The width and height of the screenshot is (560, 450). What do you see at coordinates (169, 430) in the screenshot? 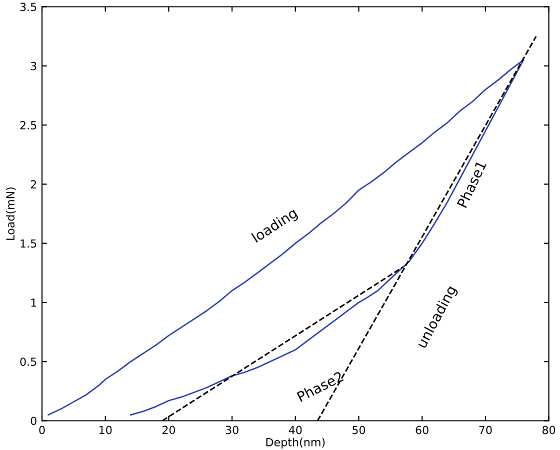
I see `x-tick-label: 20` at bounding box center [169, 430].